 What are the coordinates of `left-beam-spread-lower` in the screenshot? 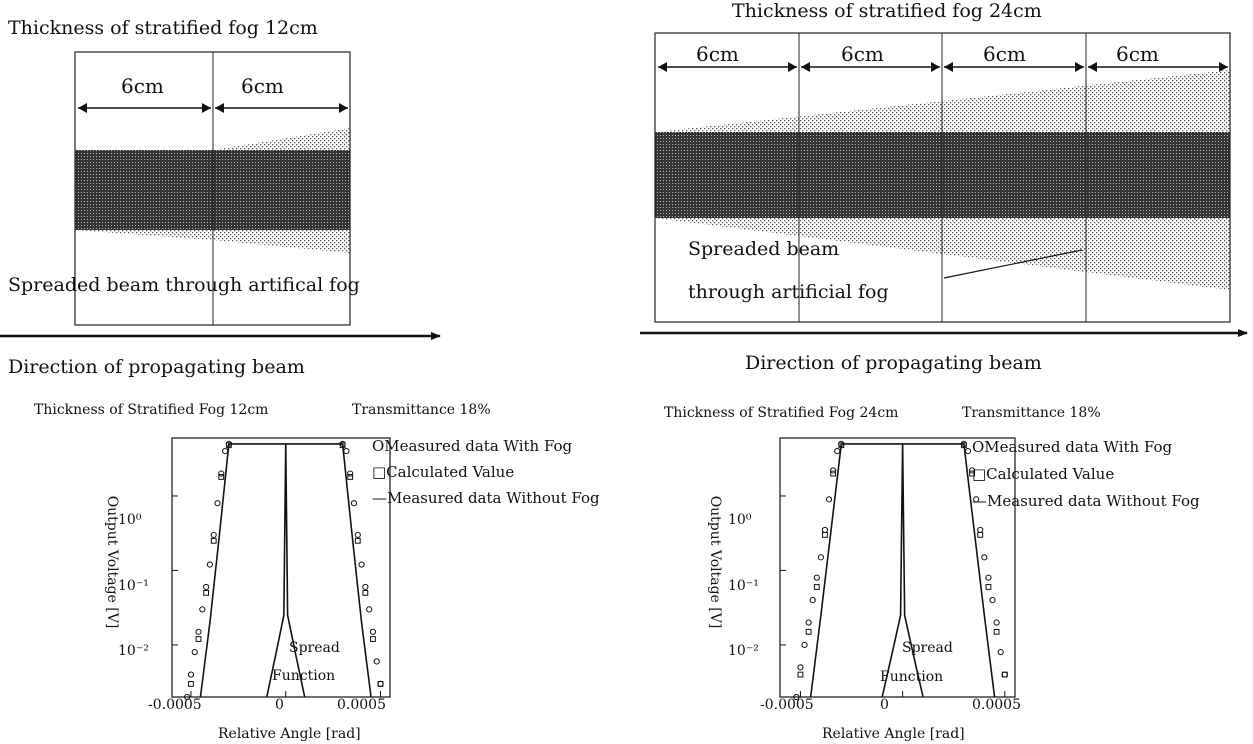 It's located at (212, 241).